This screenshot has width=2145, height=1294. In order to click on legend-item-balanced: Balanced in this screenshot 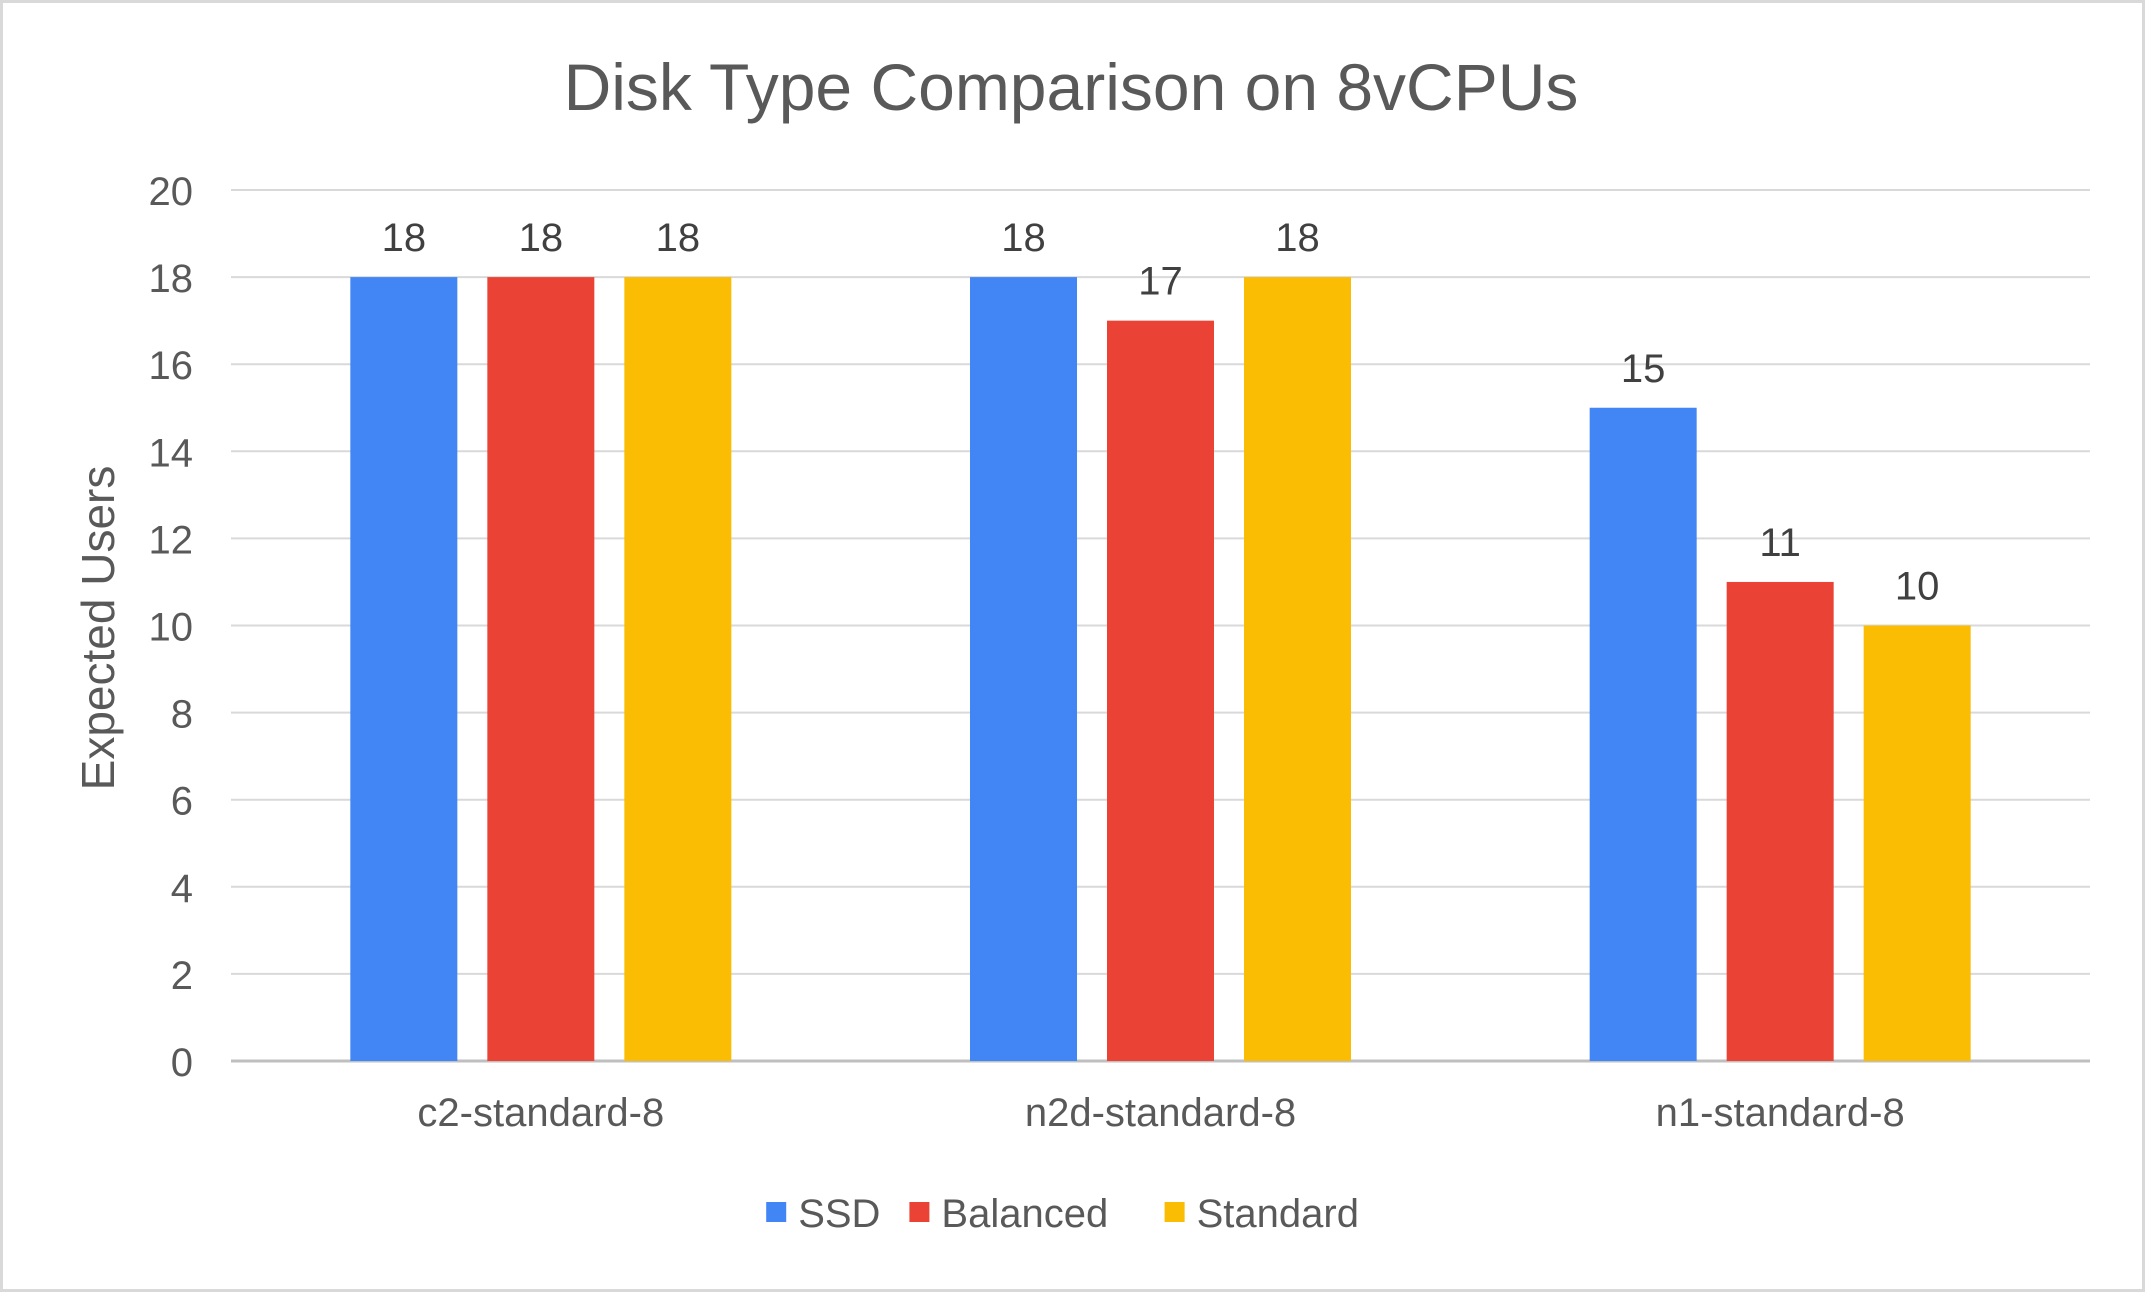, I will do `click(1008, 1214)`.